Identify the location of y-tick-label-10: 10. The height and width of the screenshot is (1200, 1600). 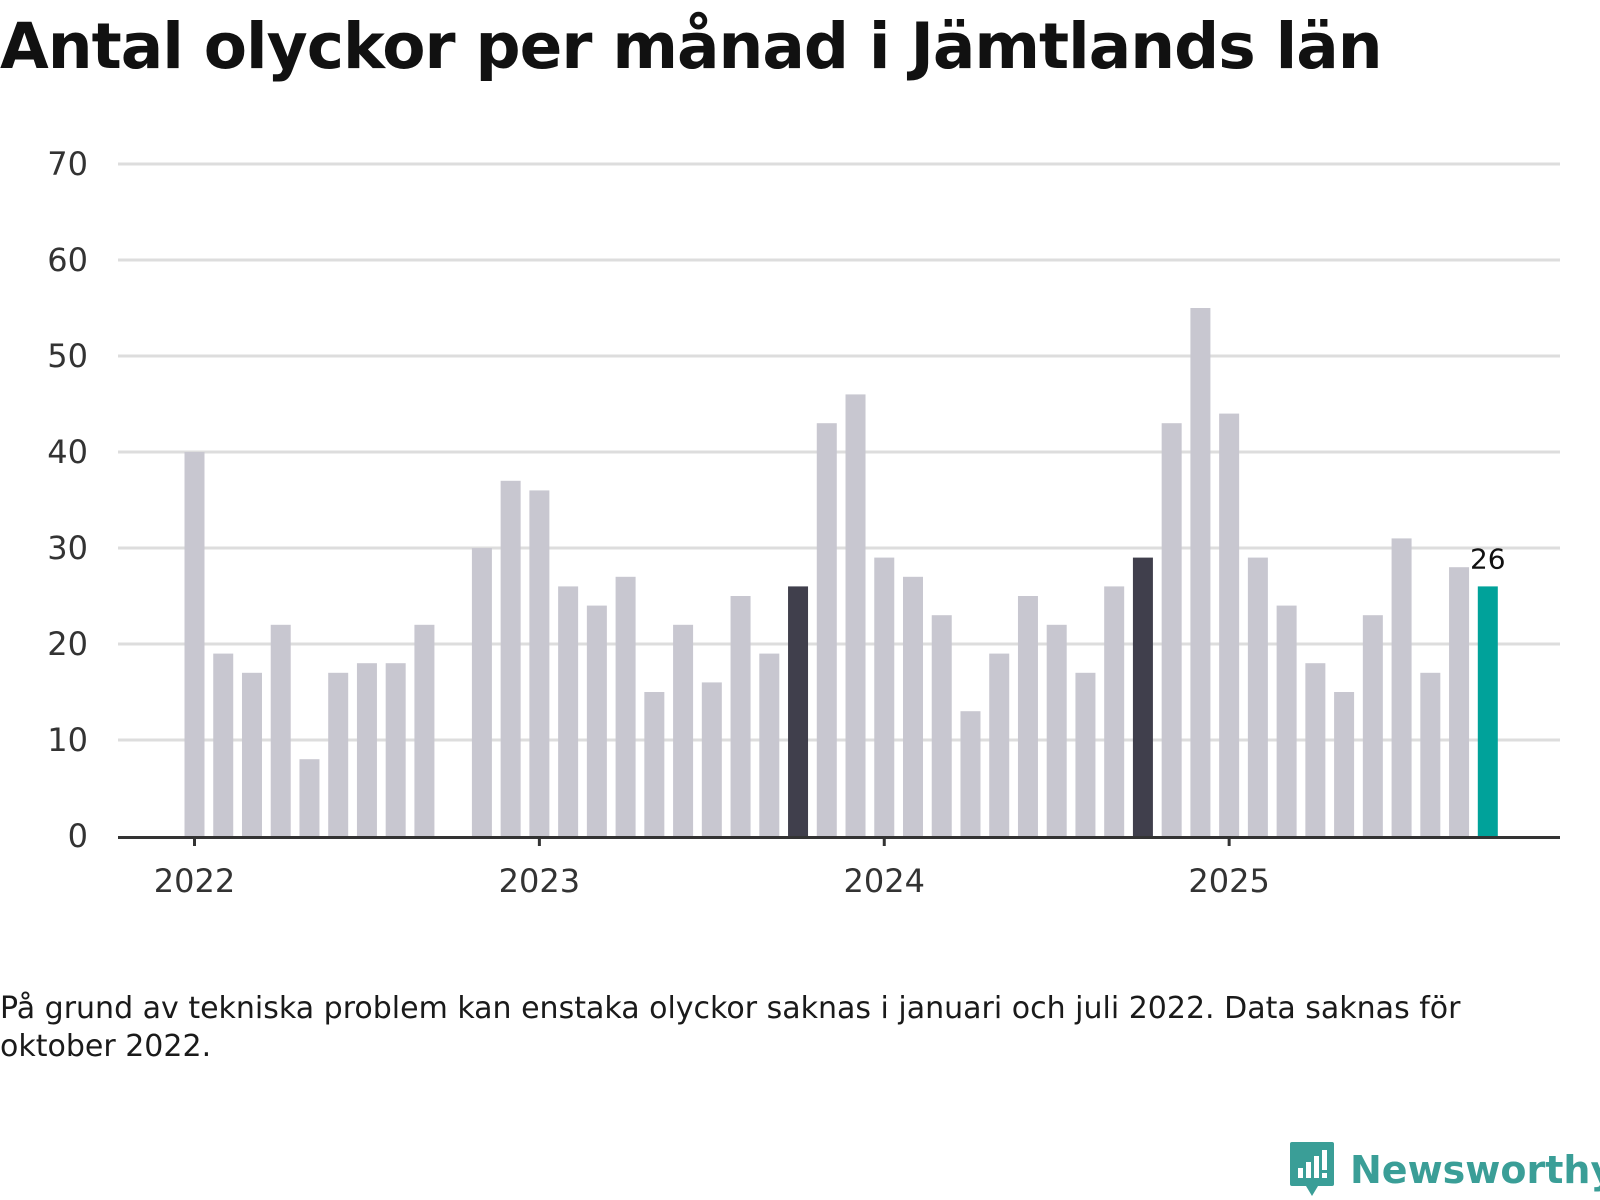
(67, 740).